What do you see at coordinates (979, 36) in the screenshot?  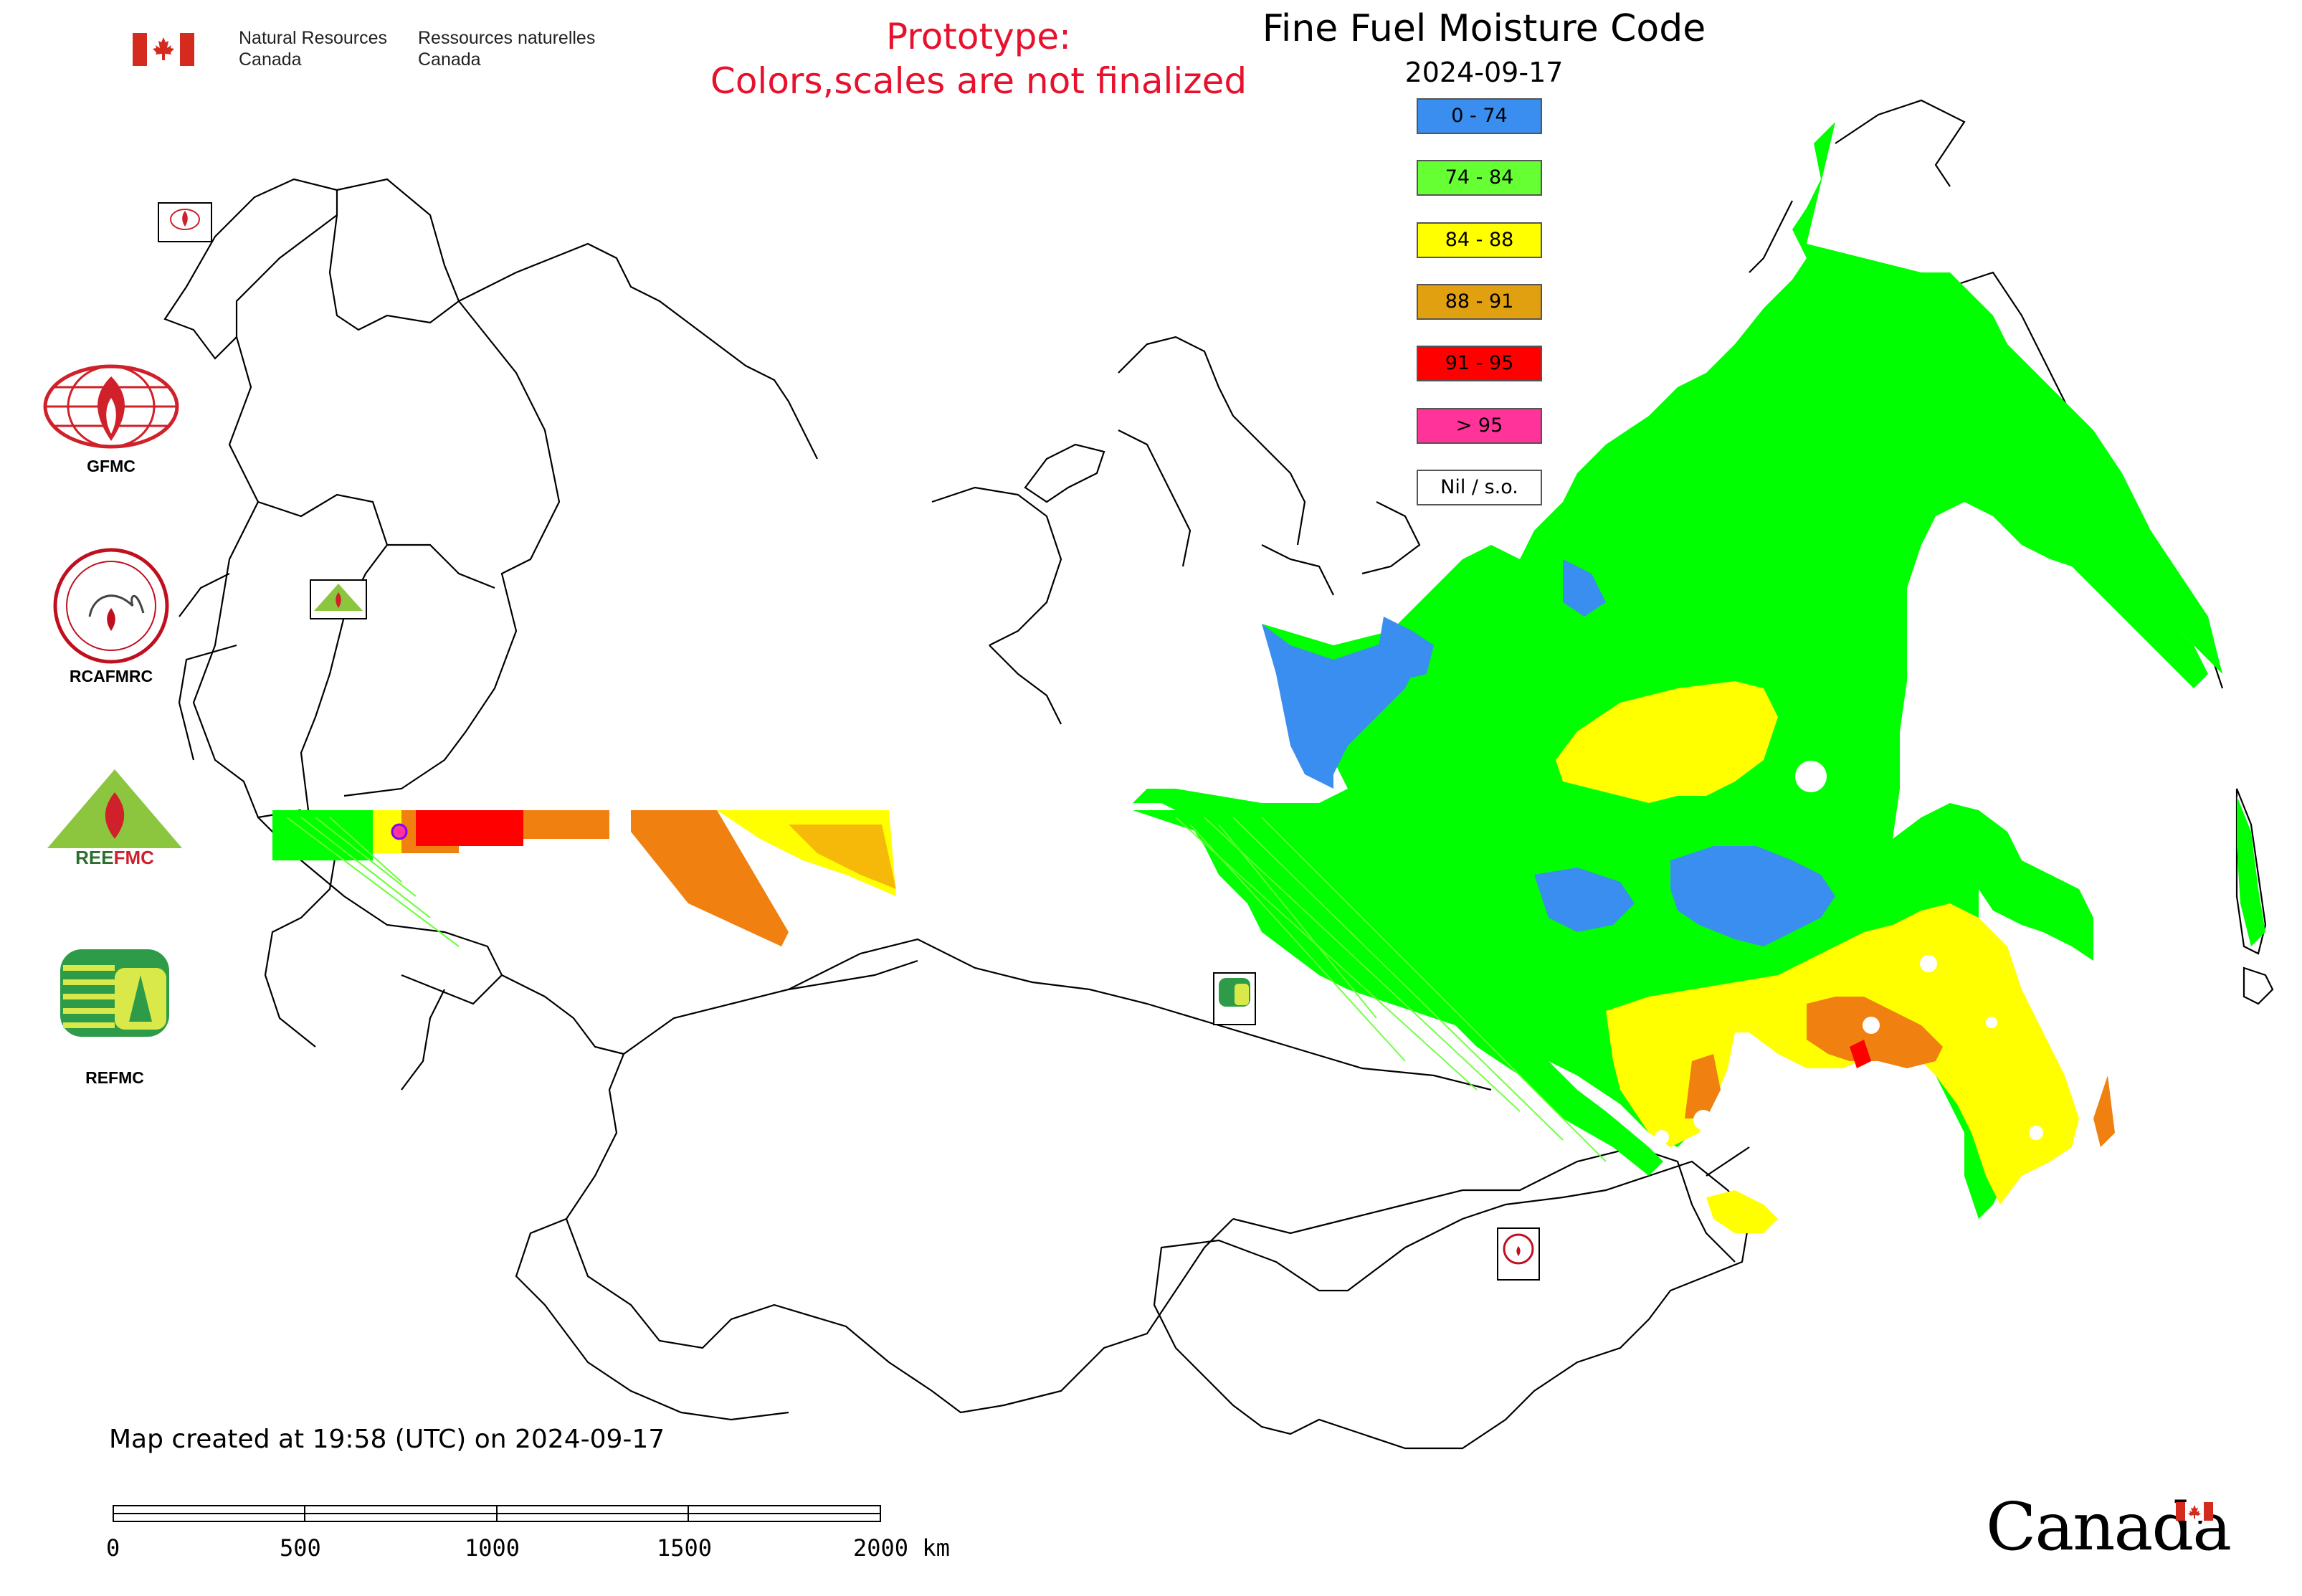 I see `prototype-line1: Prototype:` at bounding box center [979, 36].